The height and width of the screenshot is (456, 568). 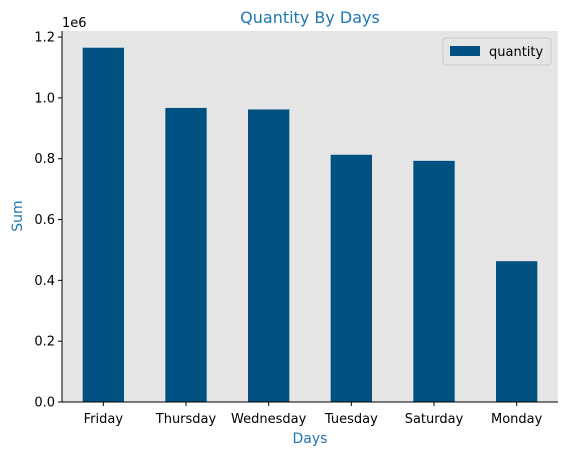 What do you see at coordinates (269, 256) in the screenshot?
I see `bar-wednesday` at bounding box center [269, 256].